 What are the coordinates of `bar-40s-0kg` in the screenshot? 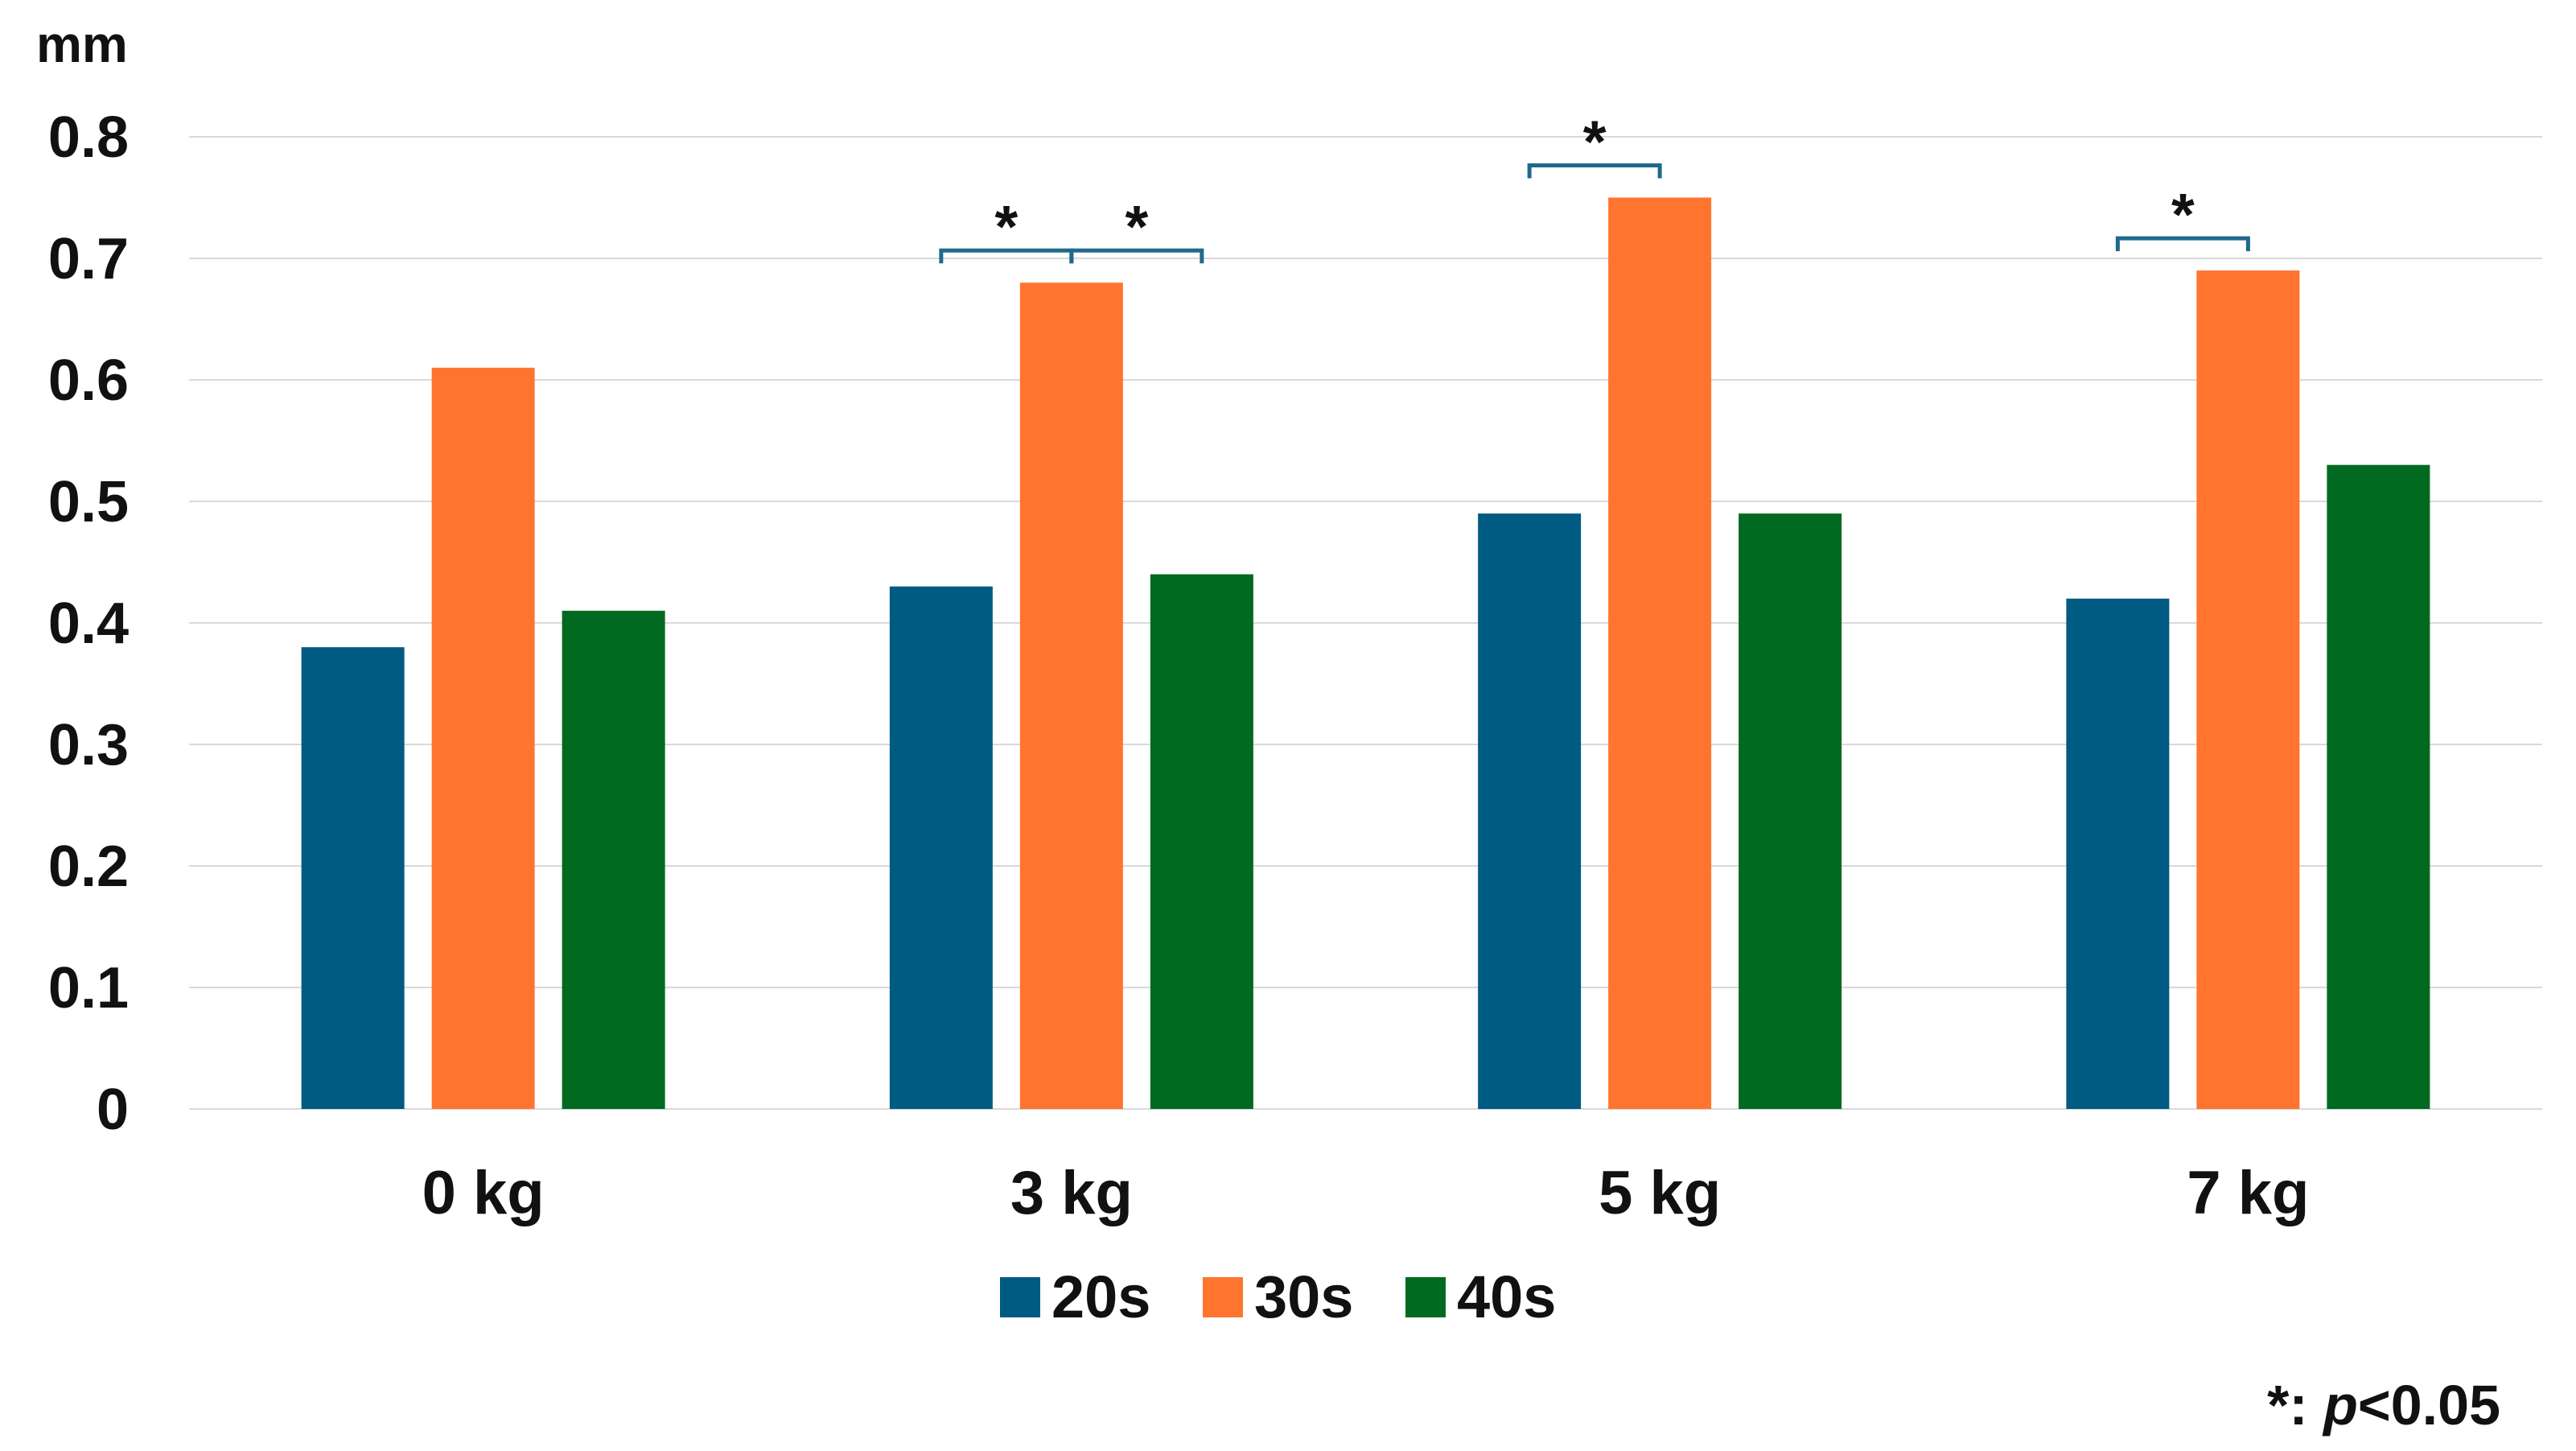 It's located at (613, 859).